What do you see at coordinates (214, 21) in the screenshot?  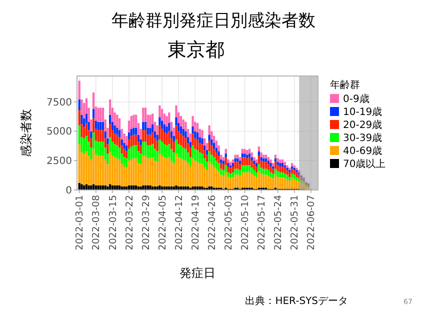 I see `chart-title: 年齢群別発症日別感染者数` at bounding box center [214, 21].